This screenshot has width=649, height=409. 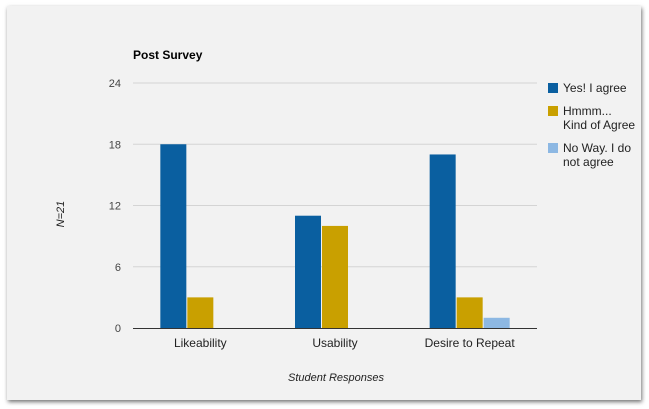 What do you see at coordinates (118, 329) in the screenshot?
I see `y-tick-label: 0` at bounding box center [118, 329].